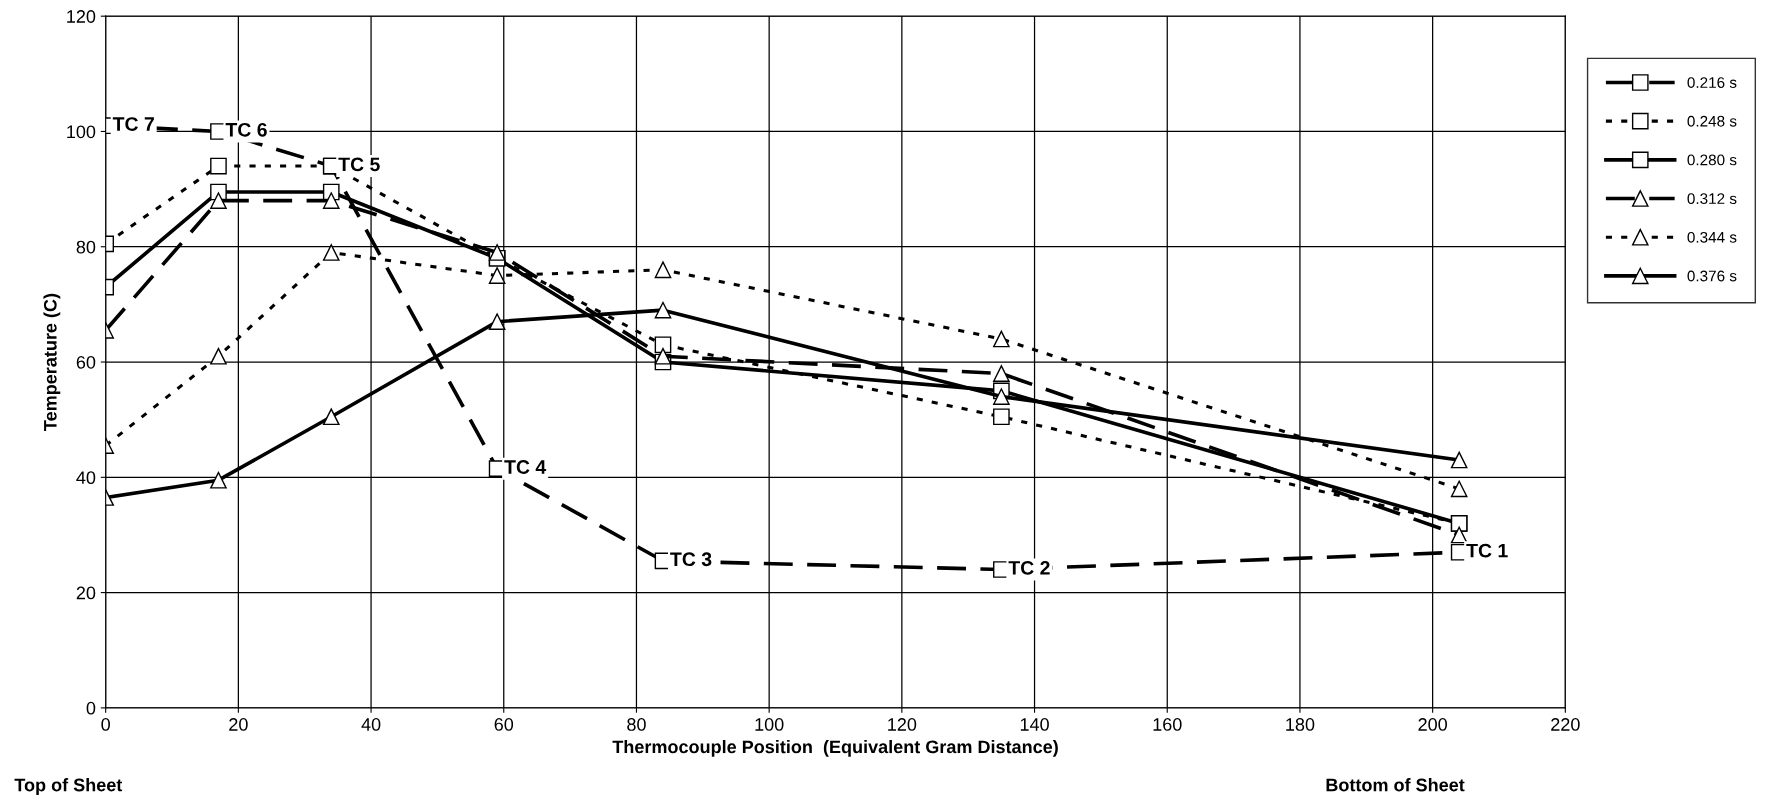  Describe the element at coordinates (371, 724) in the screenshot. I see `x-tick-label: 40` at that location.